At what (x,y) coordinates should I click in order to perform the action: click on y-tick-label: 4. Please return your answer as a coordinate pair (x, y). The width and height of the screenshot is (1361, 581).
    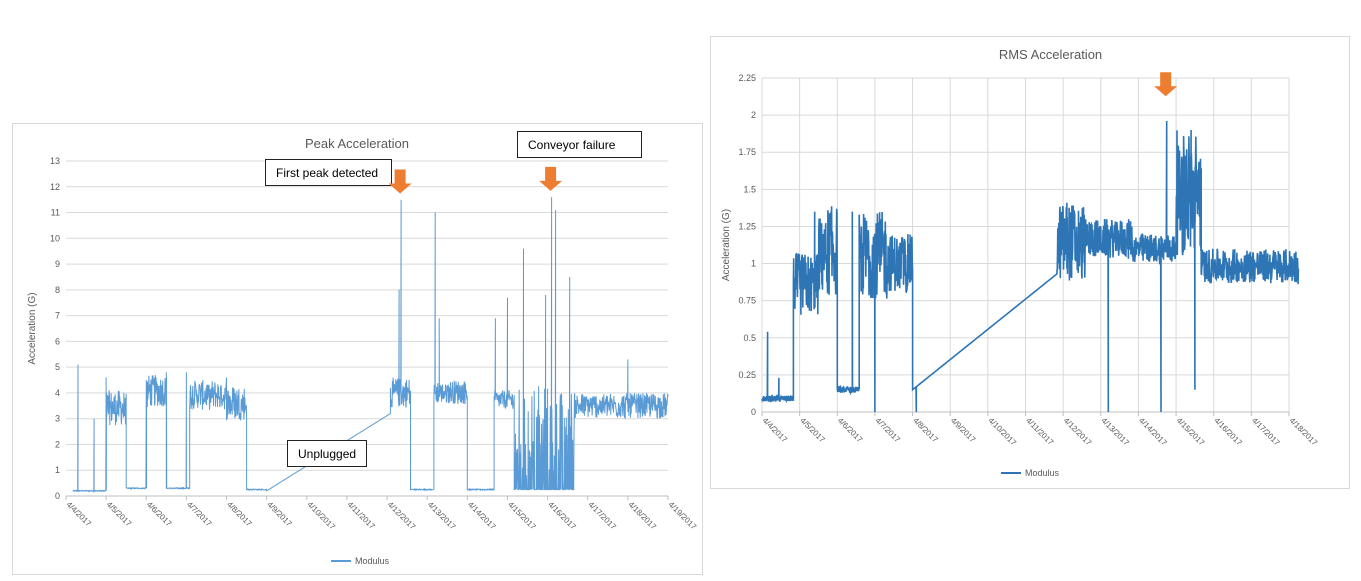
    Looking at the image, I should click on (57, 393).